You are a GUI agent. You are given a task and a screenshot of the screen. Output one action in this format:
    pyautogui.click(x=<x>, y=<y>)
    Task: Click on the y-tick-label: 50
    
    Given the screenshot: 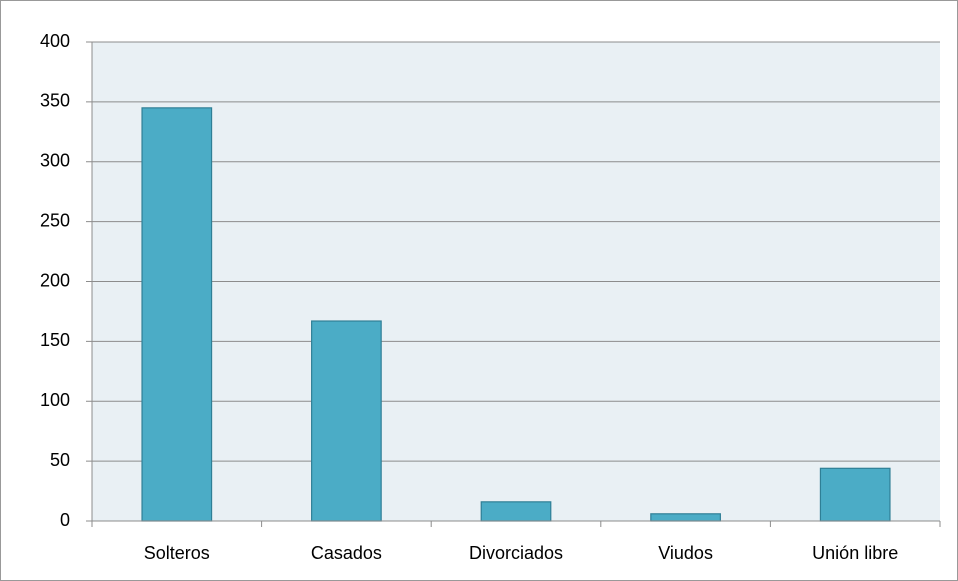 What is the action you would take?
    pyautogui.click(x=60, y=460)
    